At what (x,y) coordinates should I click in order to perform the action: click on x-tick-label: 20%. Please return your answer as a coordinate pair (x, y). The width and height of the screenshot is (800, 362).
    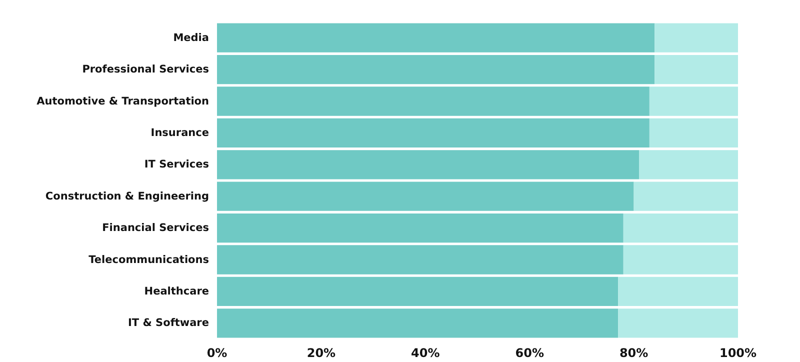
    Looking at the image, I should click on (321, 353).